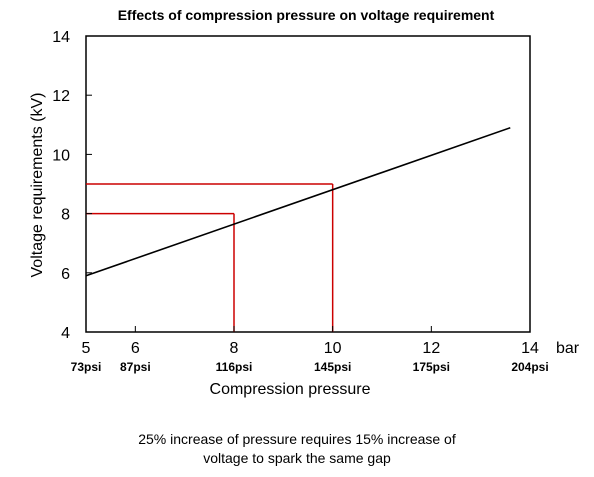 This screenshot has height=477, width=594. I want to click on x-tick-label: 6, so click(135, 348).